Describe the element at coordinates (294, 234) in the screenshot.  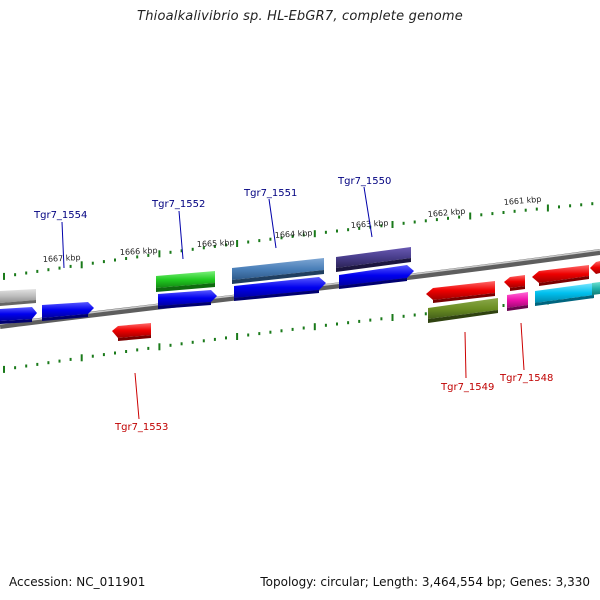
I see `kbp-label-1664: 1664 kbp` at that location.